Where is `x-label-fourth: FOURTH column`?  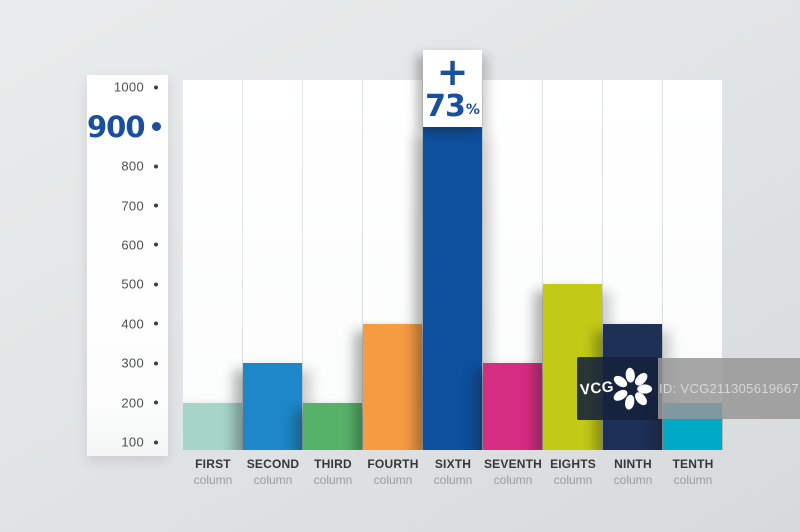
x-label-fourth: FOURTH column is located at coordinates (393, 472).